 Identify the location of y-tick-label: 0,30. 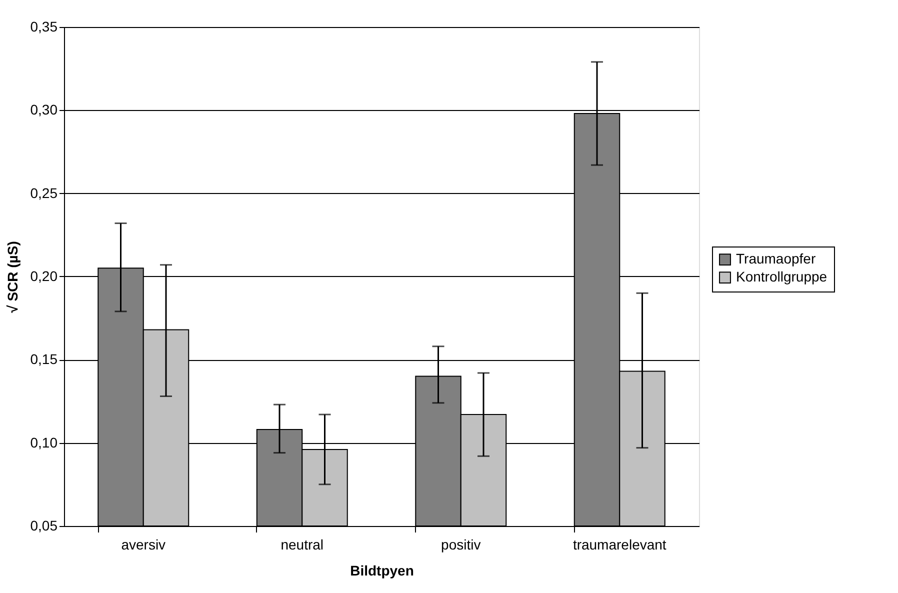
(44, 110).